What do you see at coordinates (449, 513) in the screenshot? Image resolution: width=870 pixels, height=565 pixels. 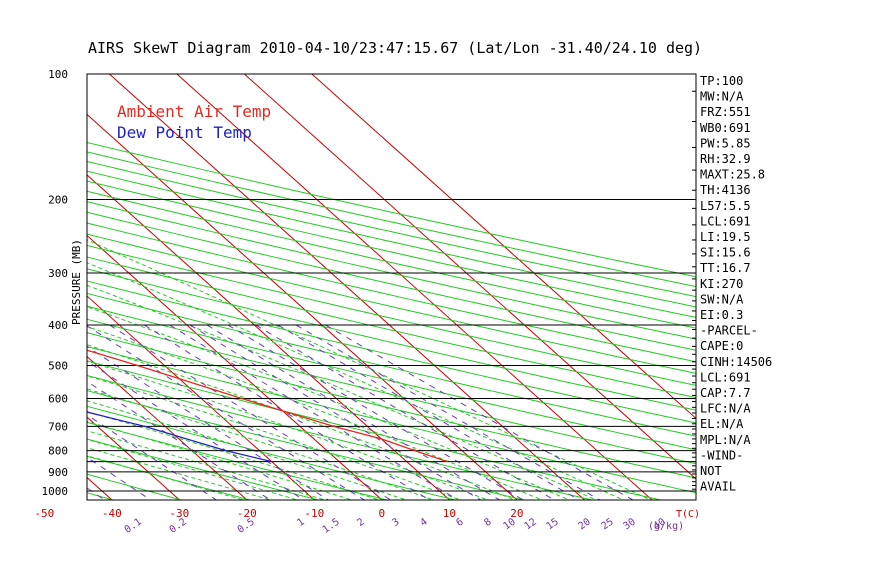 I see `x-tick-label-bottom: 10` at bounding box center [449, 513].